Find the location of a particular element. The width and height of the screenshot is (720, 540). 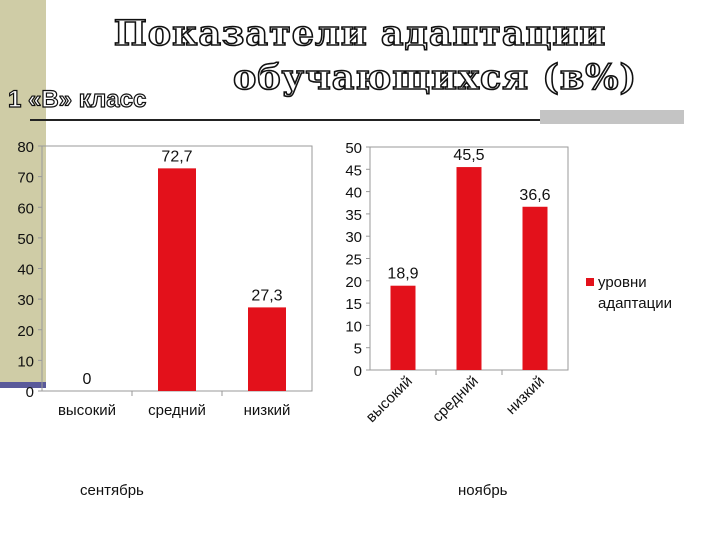

left-decor-accent is located at coordinates (23, 385).